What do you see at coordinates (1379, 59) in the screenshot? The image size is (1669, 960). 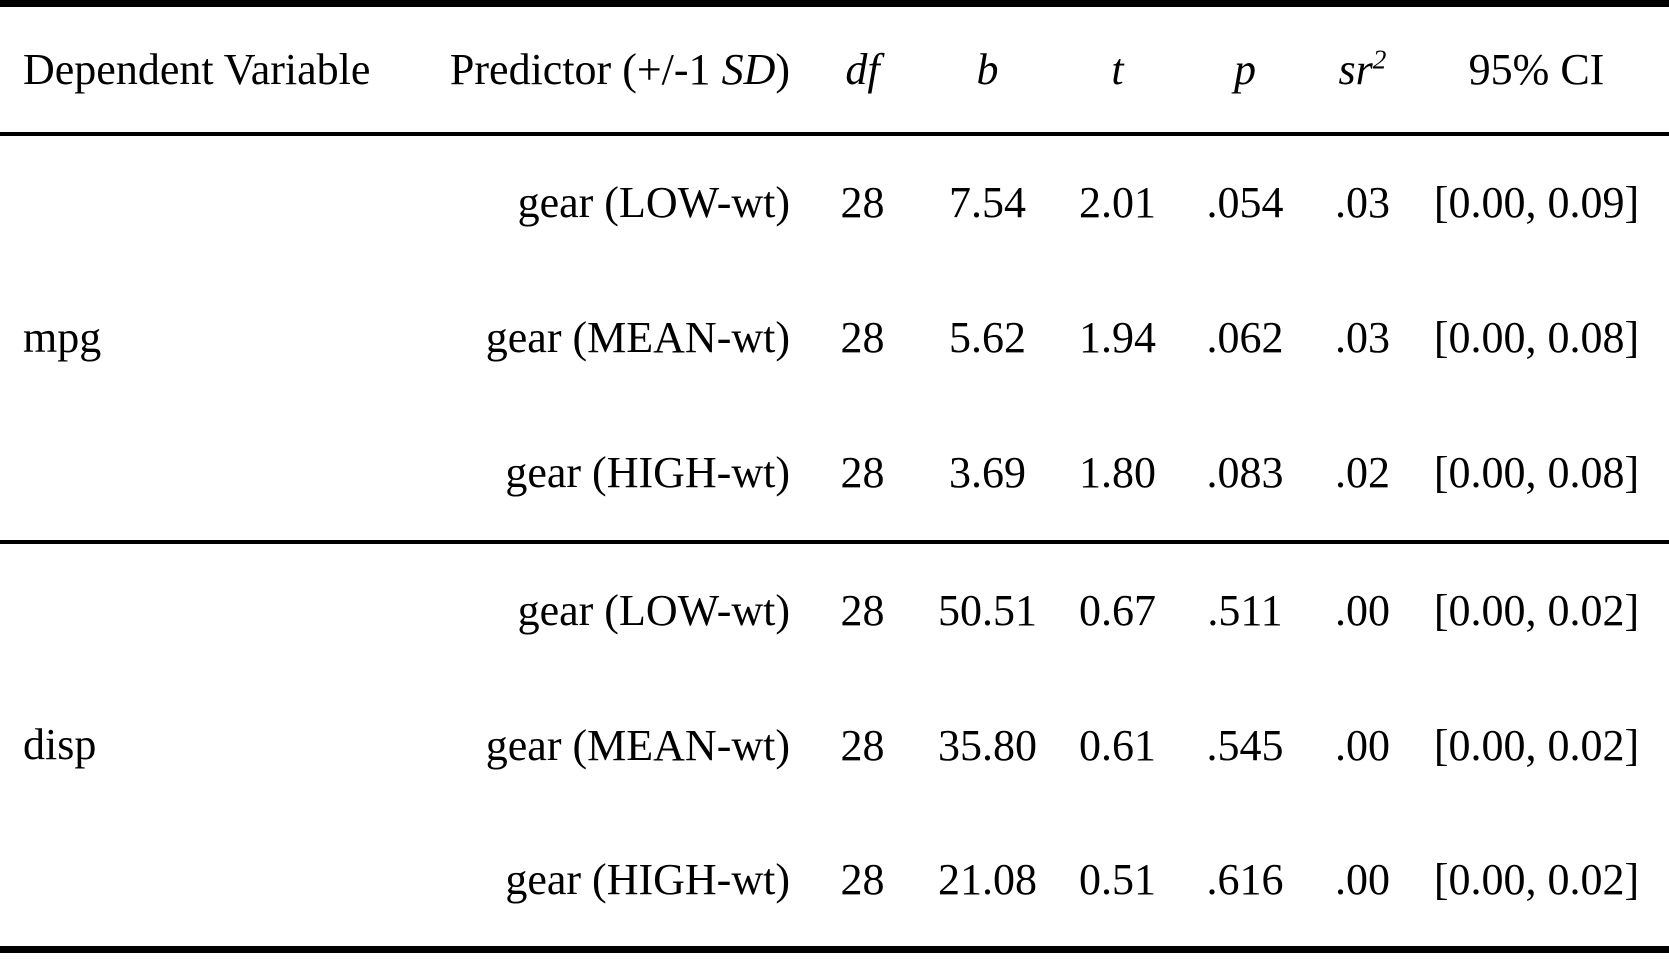 I see `header-sr2-sup: 2` at bounding box center [1379, 59].